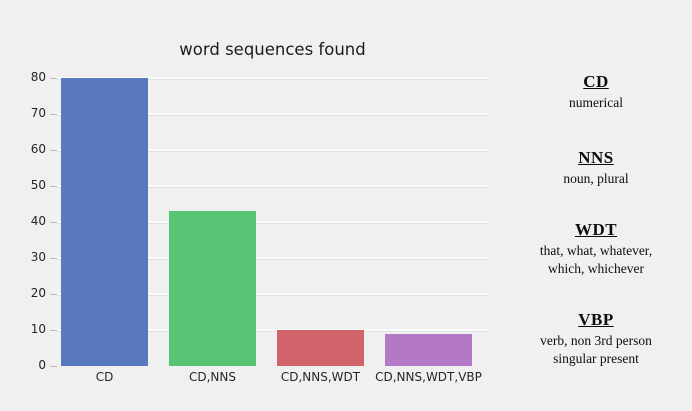  Describe the element at coordinates (320, 377) in the screenshot. I see `x-tick-label: CD,NNS,WDT` at that location.